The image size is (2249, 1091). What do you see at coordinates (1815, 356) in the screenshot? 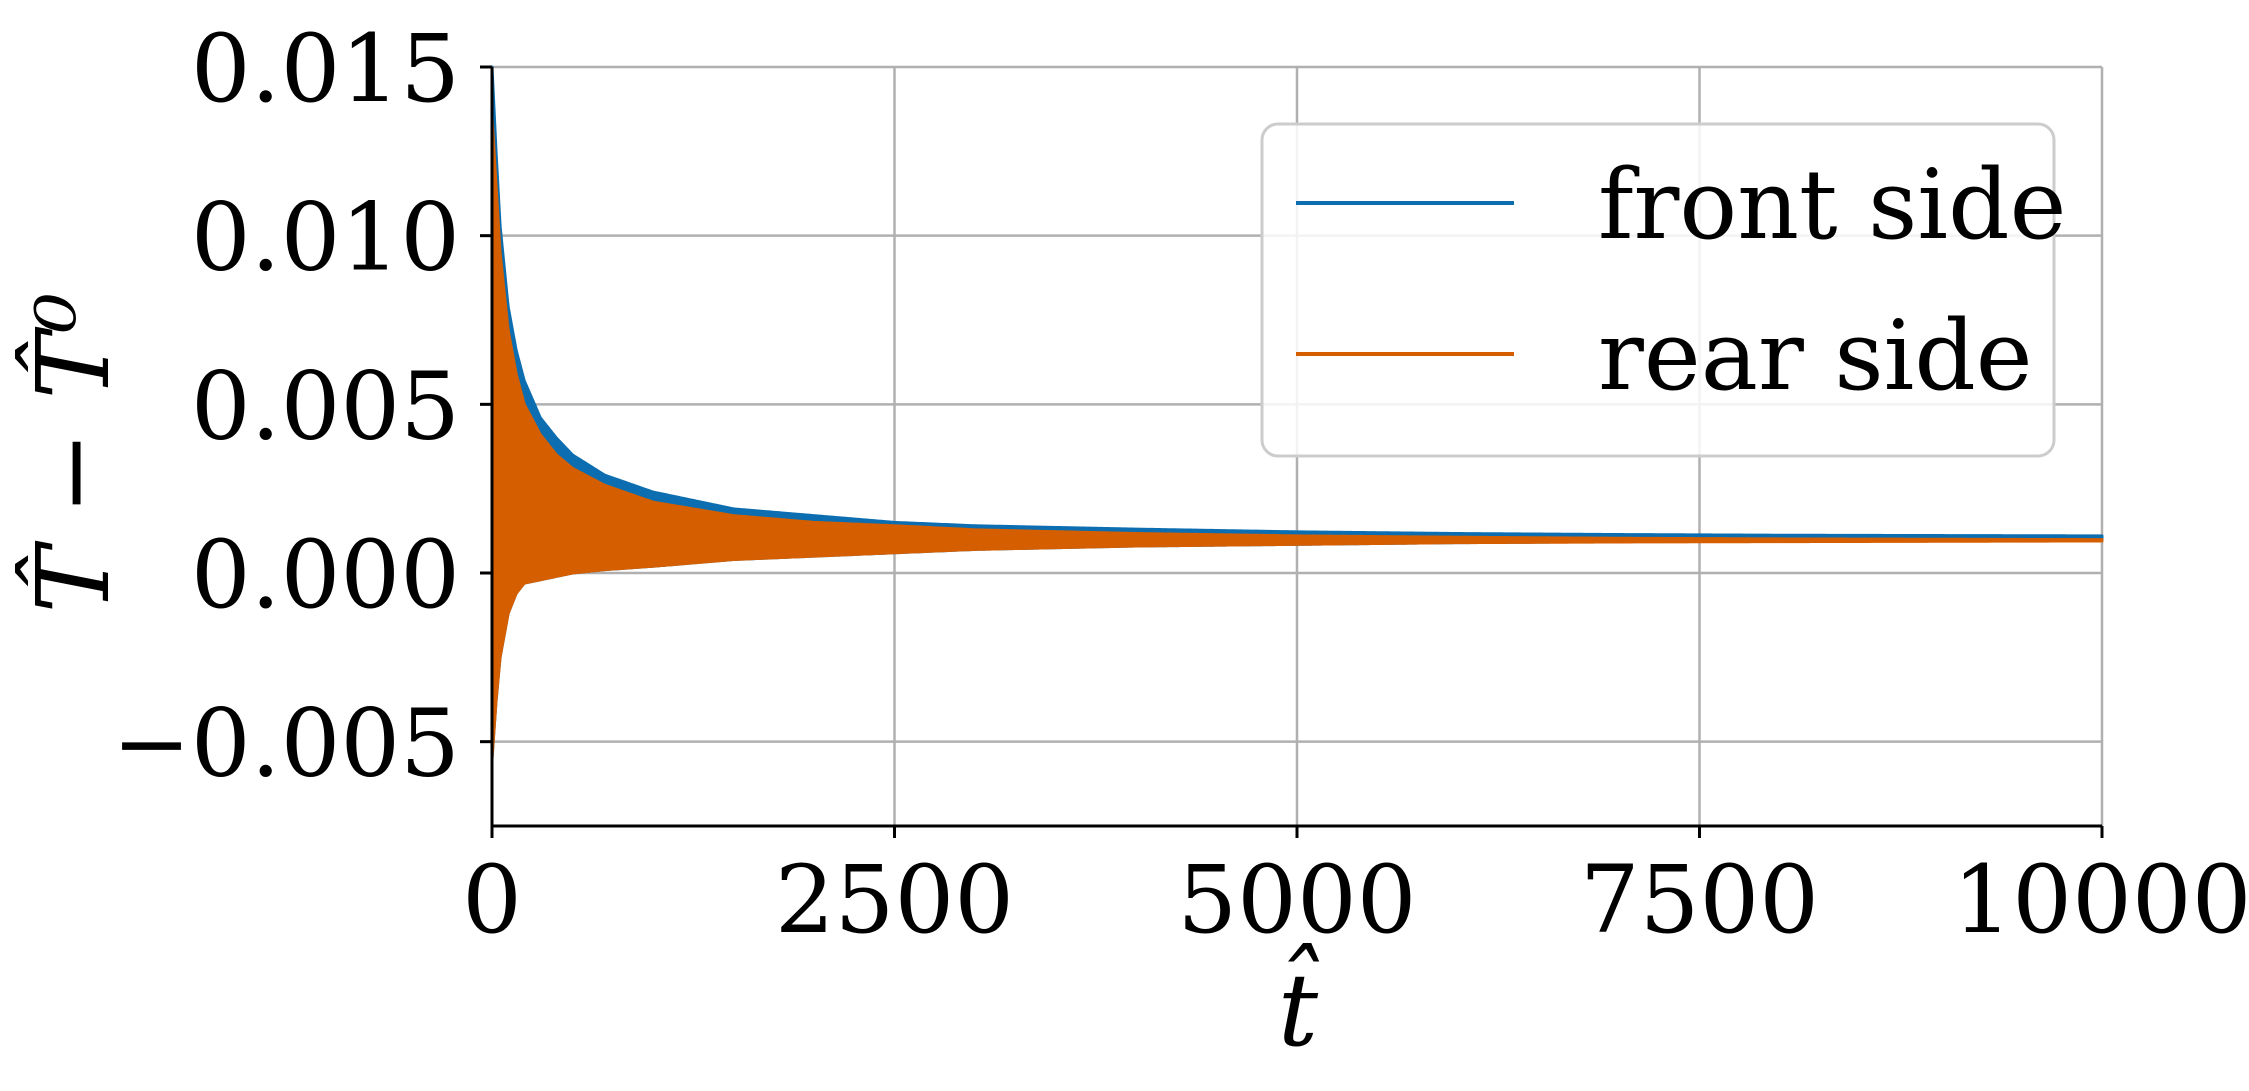
I see `legend-label-rear-side: rear side` at bounding box center [1815, 356].